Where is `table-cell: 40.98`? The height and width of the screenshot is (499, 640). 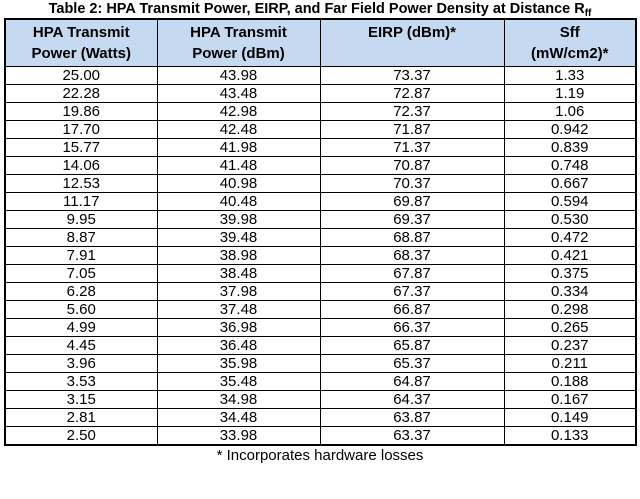 table-cell: 40.98 is located at coordinates (238, 183).